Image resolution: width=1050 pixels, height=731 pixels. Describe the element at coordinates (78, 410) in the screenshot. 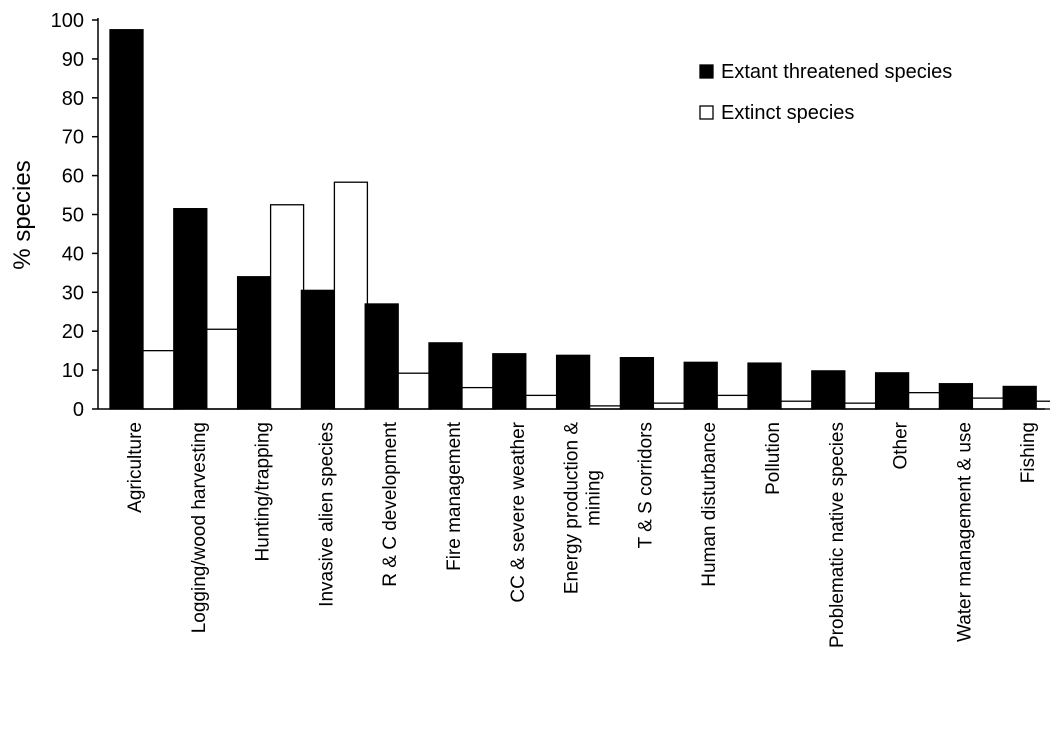

I see `y-tick-label: 0` at that location.